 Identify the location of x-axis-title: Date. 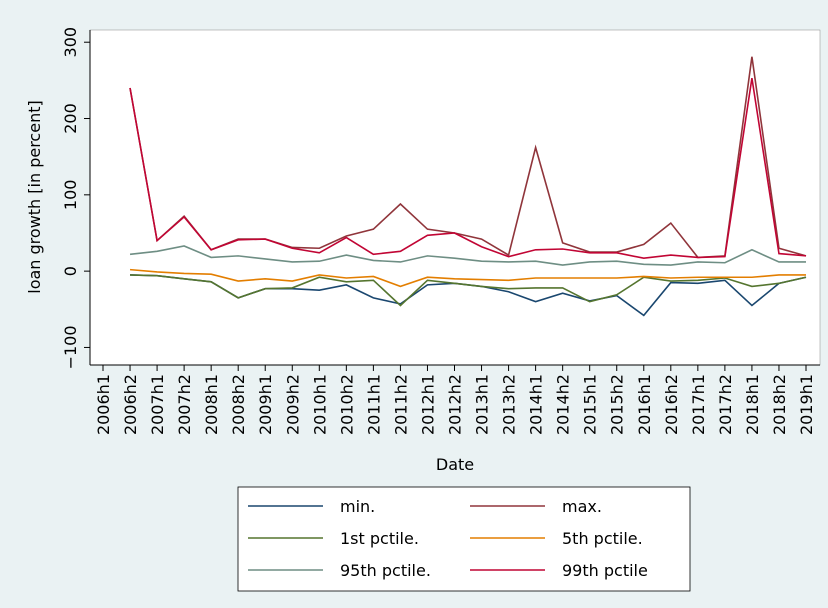
(455, 464).